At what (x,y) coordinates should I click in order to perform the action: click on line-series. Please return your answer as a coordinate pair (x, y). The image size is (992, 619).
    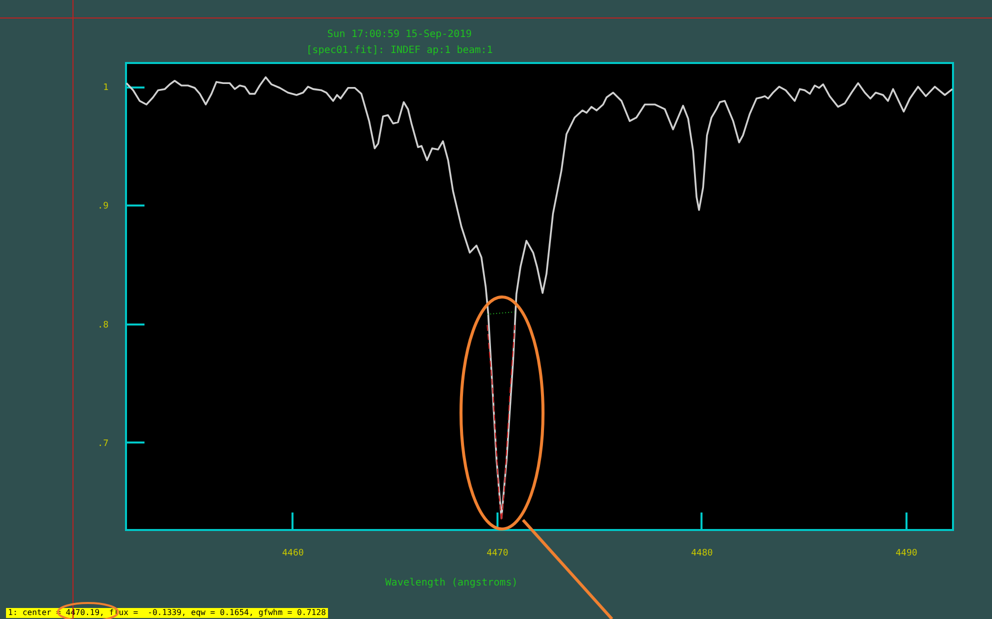
    Looking at the image, I should click on (501, 423).